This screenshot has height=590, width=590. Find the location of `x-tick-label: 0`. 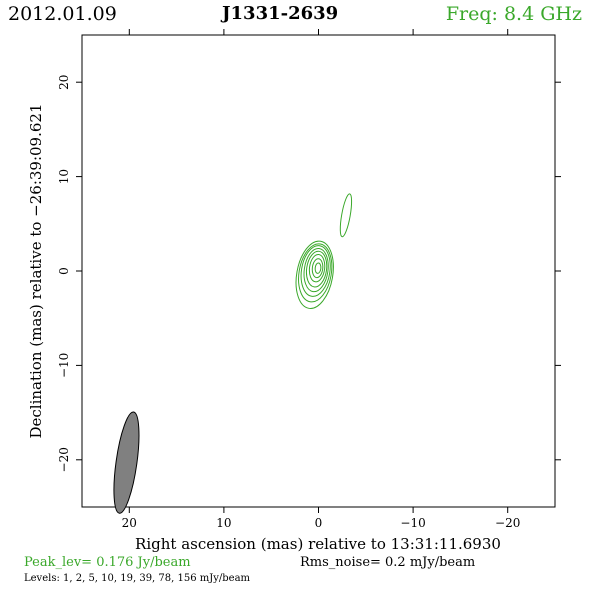

x-tick-label: 0 is located at coordinates (319, 523).